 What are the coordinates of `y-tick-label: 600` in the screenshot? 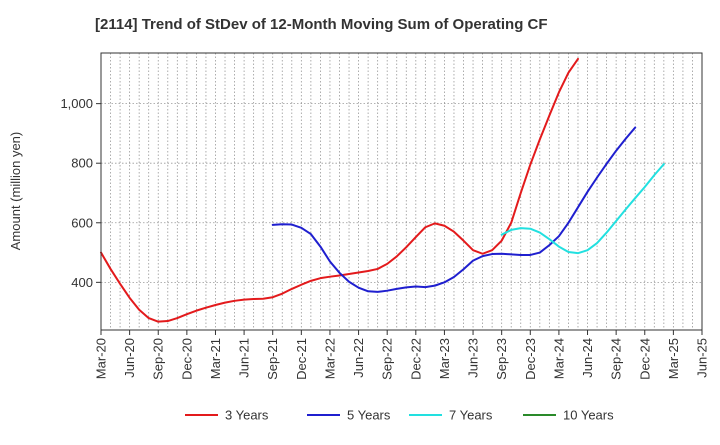 It's located at (82, 222).